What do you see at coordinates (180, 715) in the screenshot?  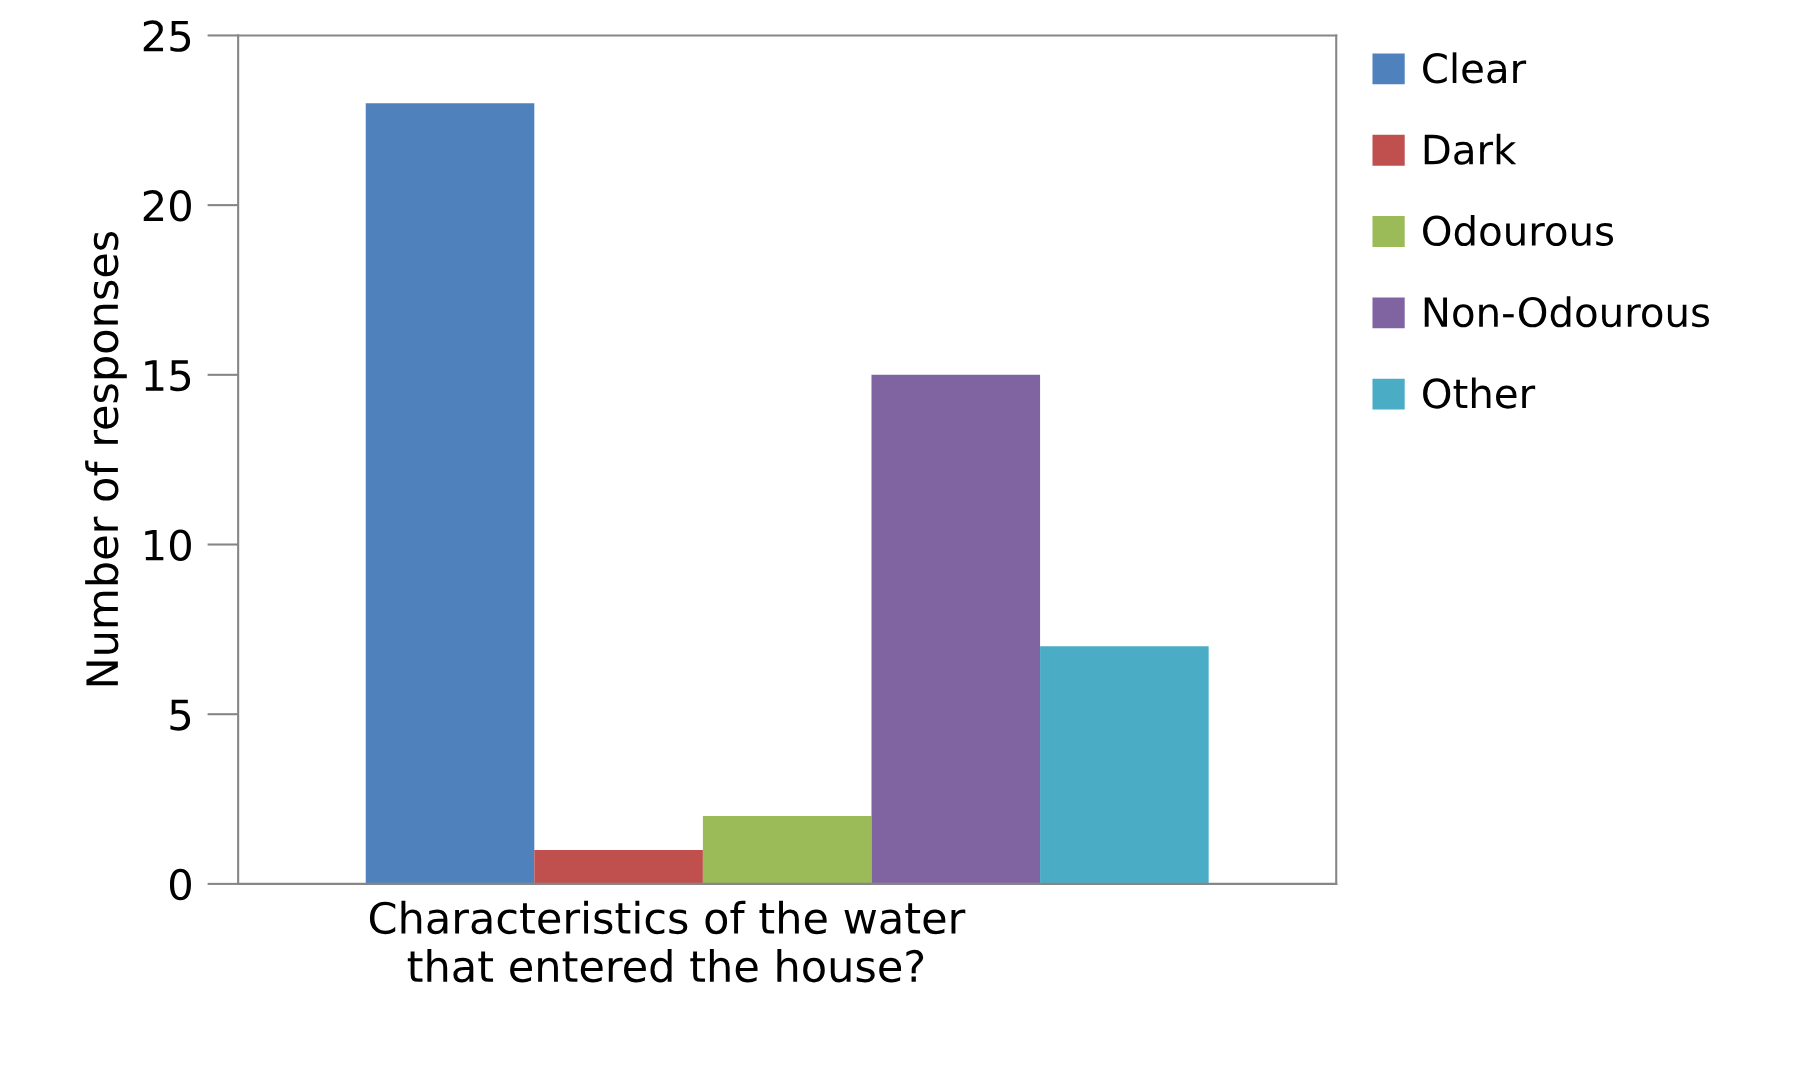 I see `y-tick-label: 5` at bounding box center [180, 715].